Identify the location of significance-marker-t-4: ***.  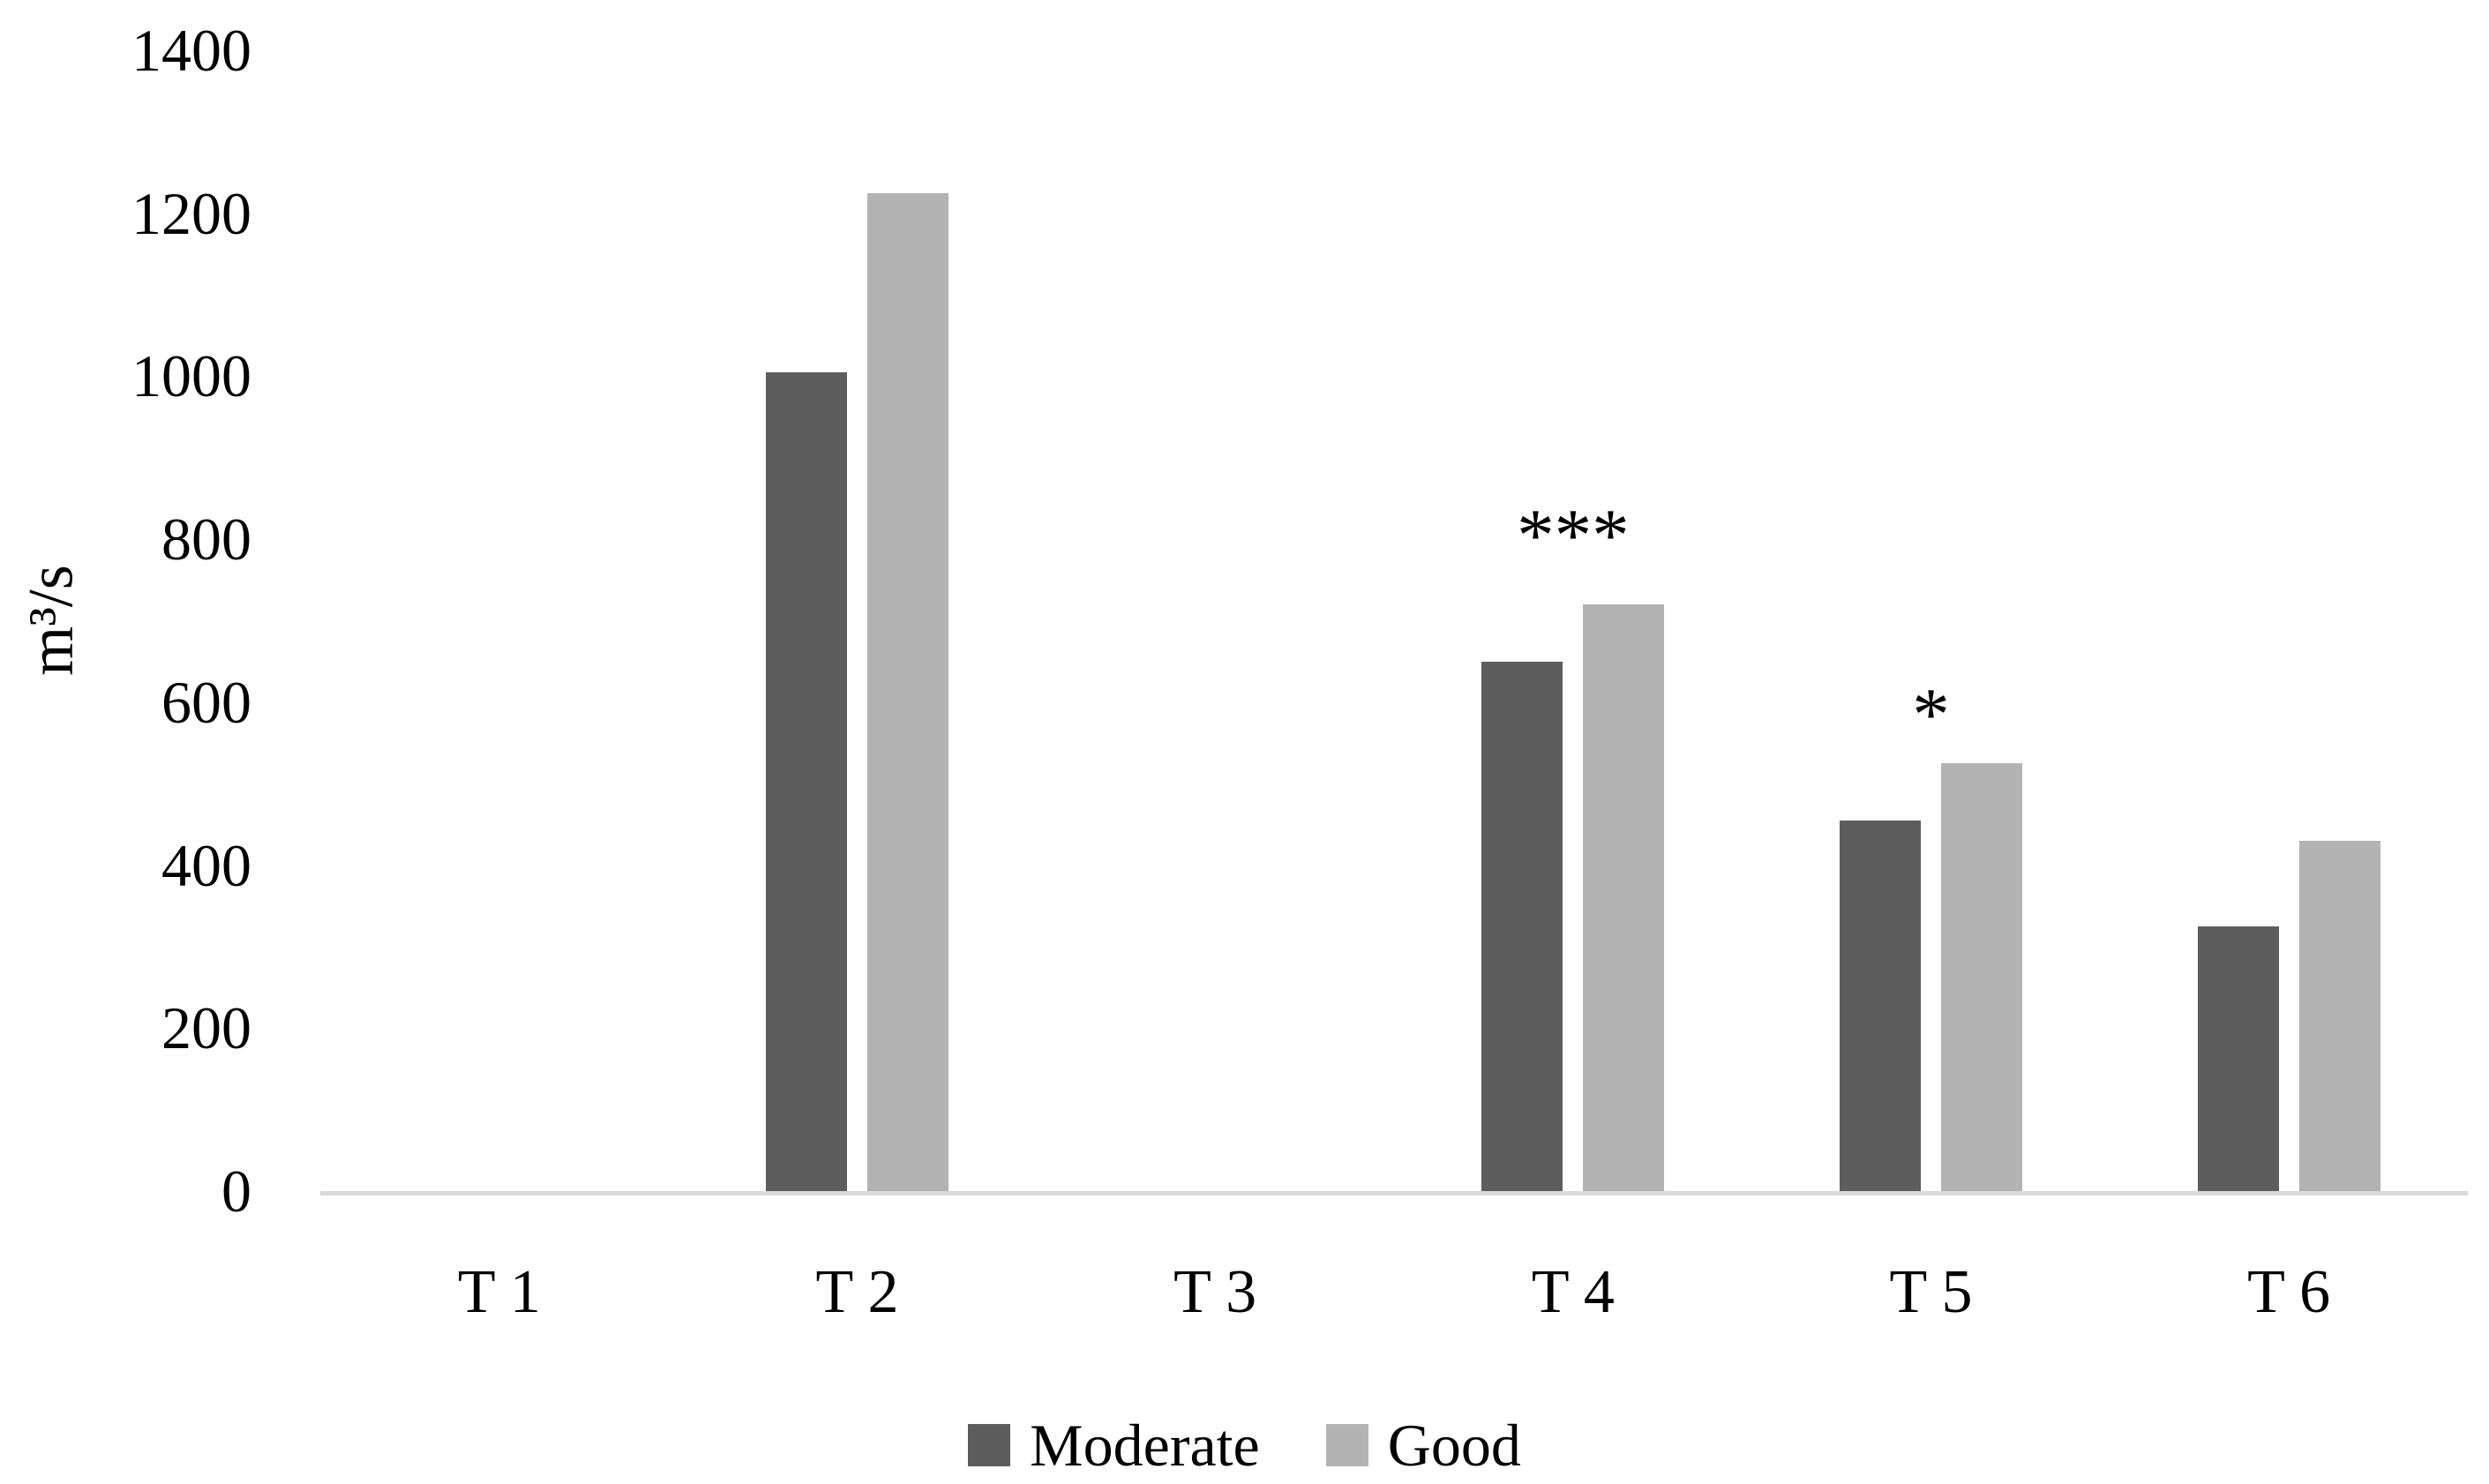
(1574, 535).